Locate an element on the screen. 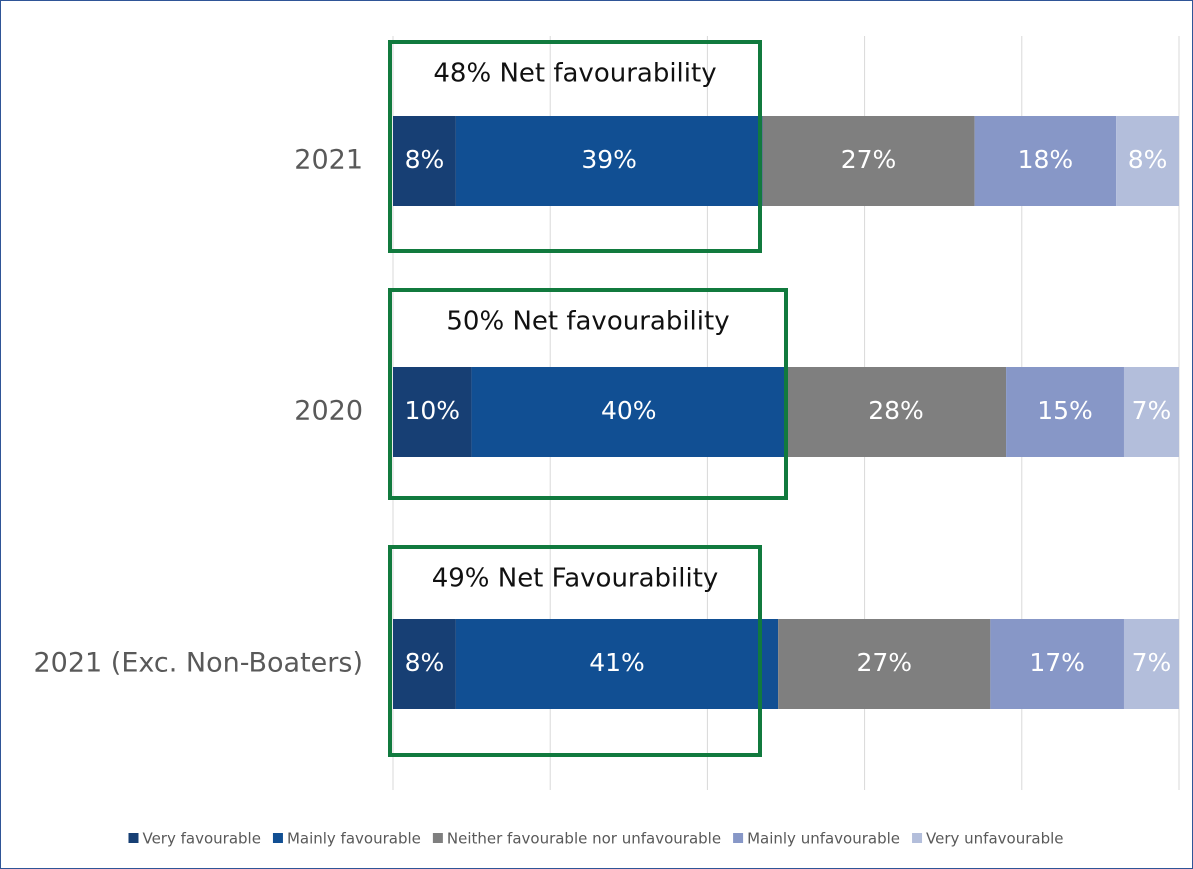 The image size is (1193, 869). legend-label: Very unfavourable is located at coordinates (994, 839).